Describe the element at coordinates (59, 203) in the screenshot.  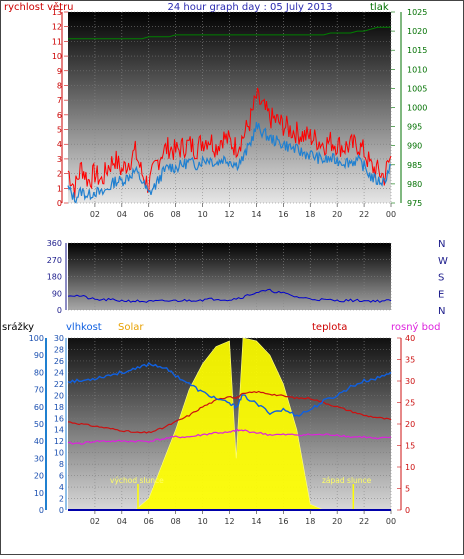
I see `y-tick-label-wind: 0` at that location.